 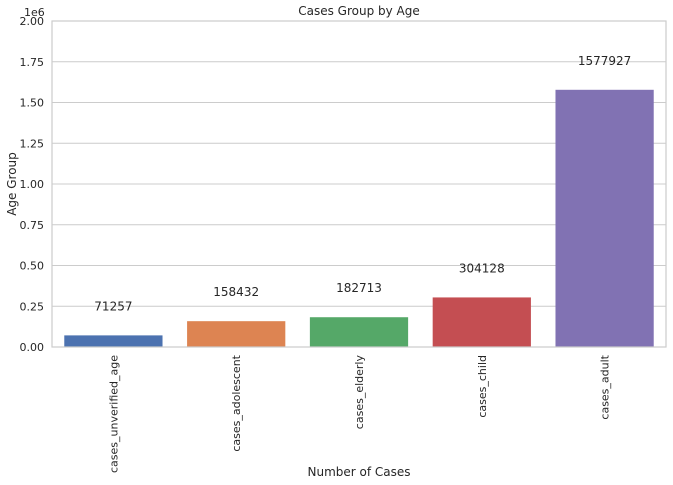 I want to click on y-tick-label: 0.25, so click(x=32, y=306).